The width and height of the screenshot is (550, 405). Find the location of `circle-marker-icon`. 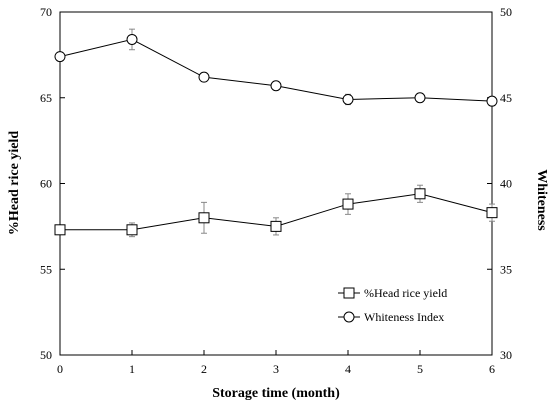

circle-marker-icon is located at coordinates (349, 317).